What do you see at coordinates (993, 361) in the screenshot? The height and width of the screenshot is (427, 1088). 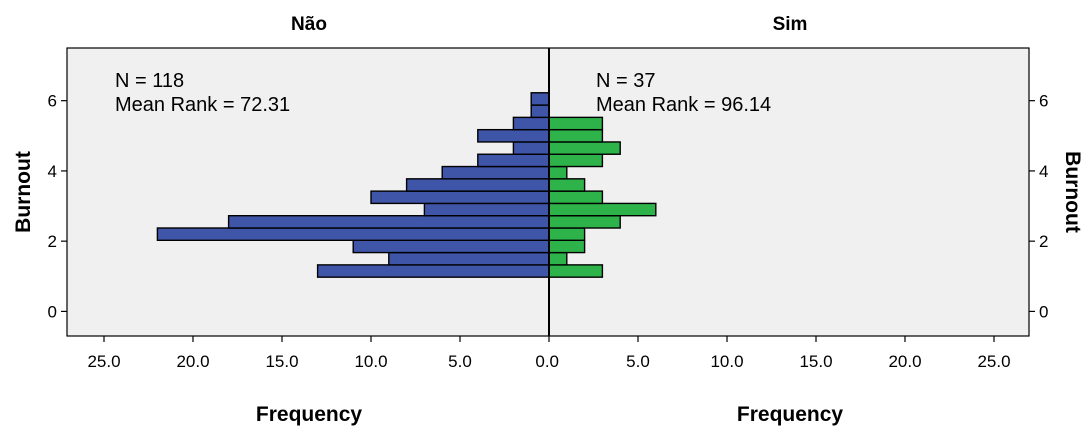 I see `x-tick-label-10: 25.0` at bounding box center [993, 361].